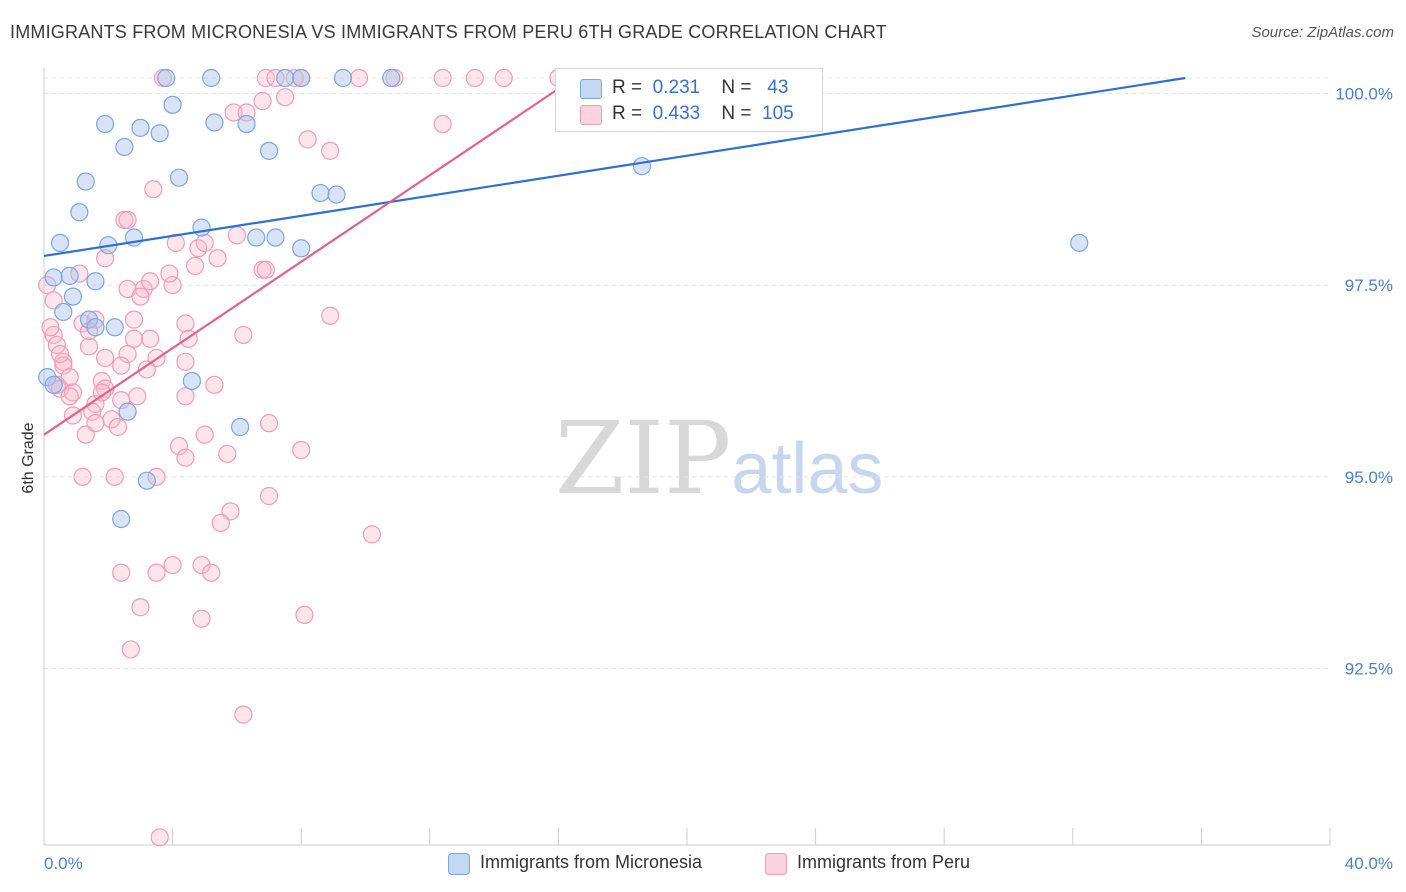  I want to click on bottom-legend-swatch-micronesia, so click(459, 864).